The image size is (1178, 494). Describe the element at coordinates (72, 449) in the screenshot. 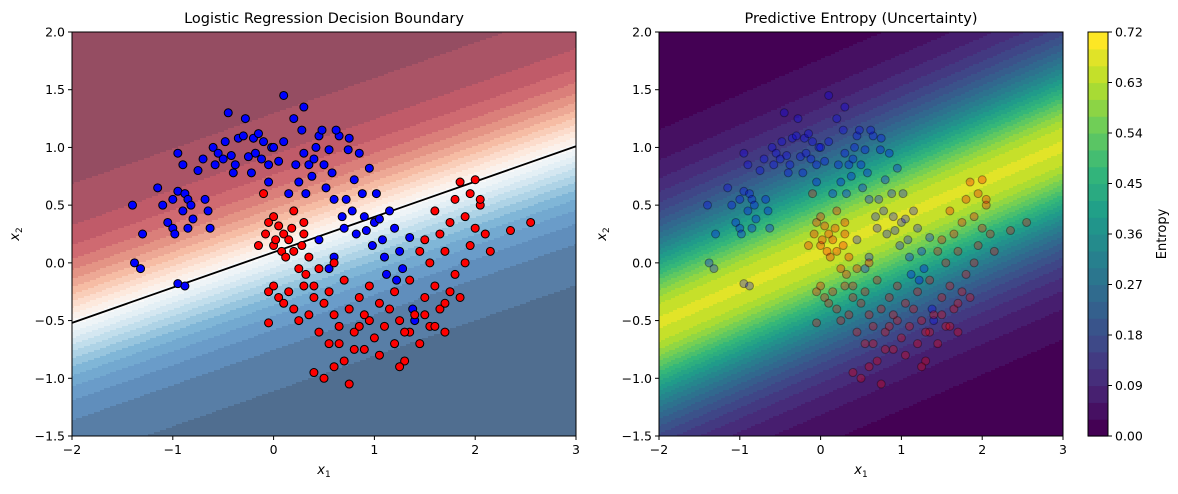

I see `x-tick-label: −2` at that location.